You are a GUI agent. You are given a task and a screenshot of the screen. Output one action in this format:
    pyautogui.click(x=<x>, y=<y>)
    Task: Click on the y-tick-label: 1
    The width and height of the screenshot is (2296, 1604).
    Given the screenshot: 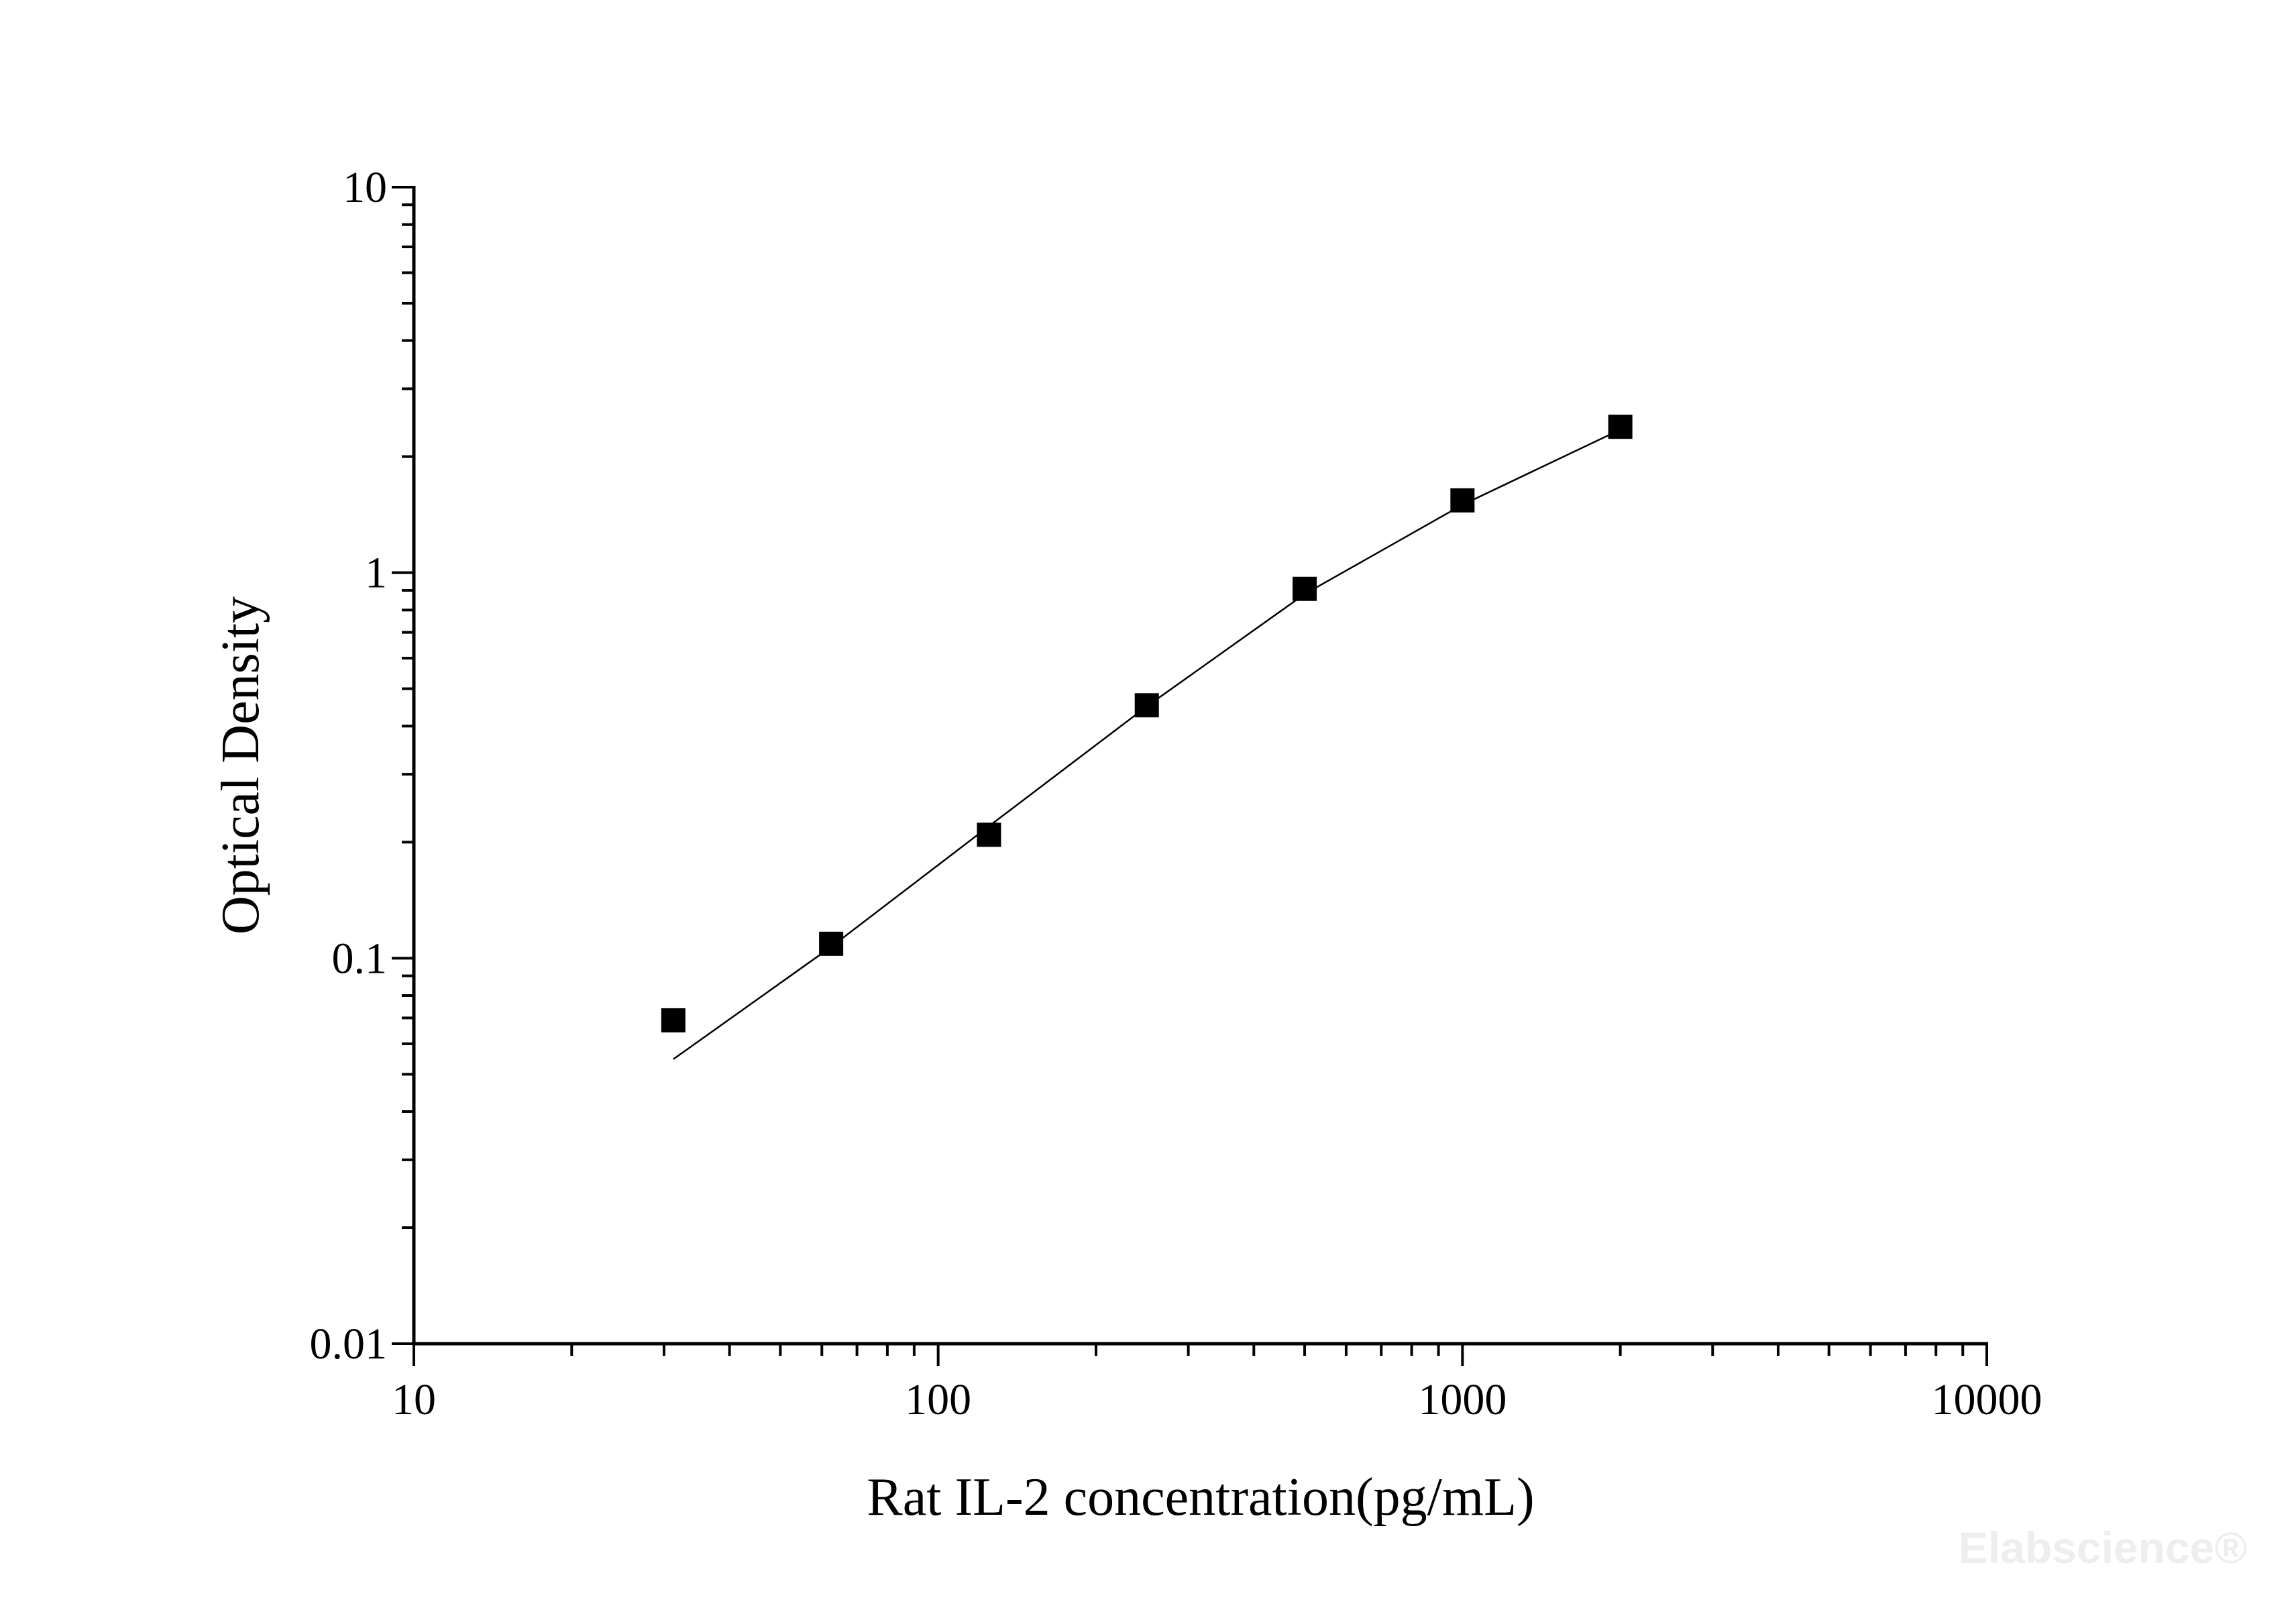 What is the action you would take?
    pyautogui.click(x=376, y=573)
    